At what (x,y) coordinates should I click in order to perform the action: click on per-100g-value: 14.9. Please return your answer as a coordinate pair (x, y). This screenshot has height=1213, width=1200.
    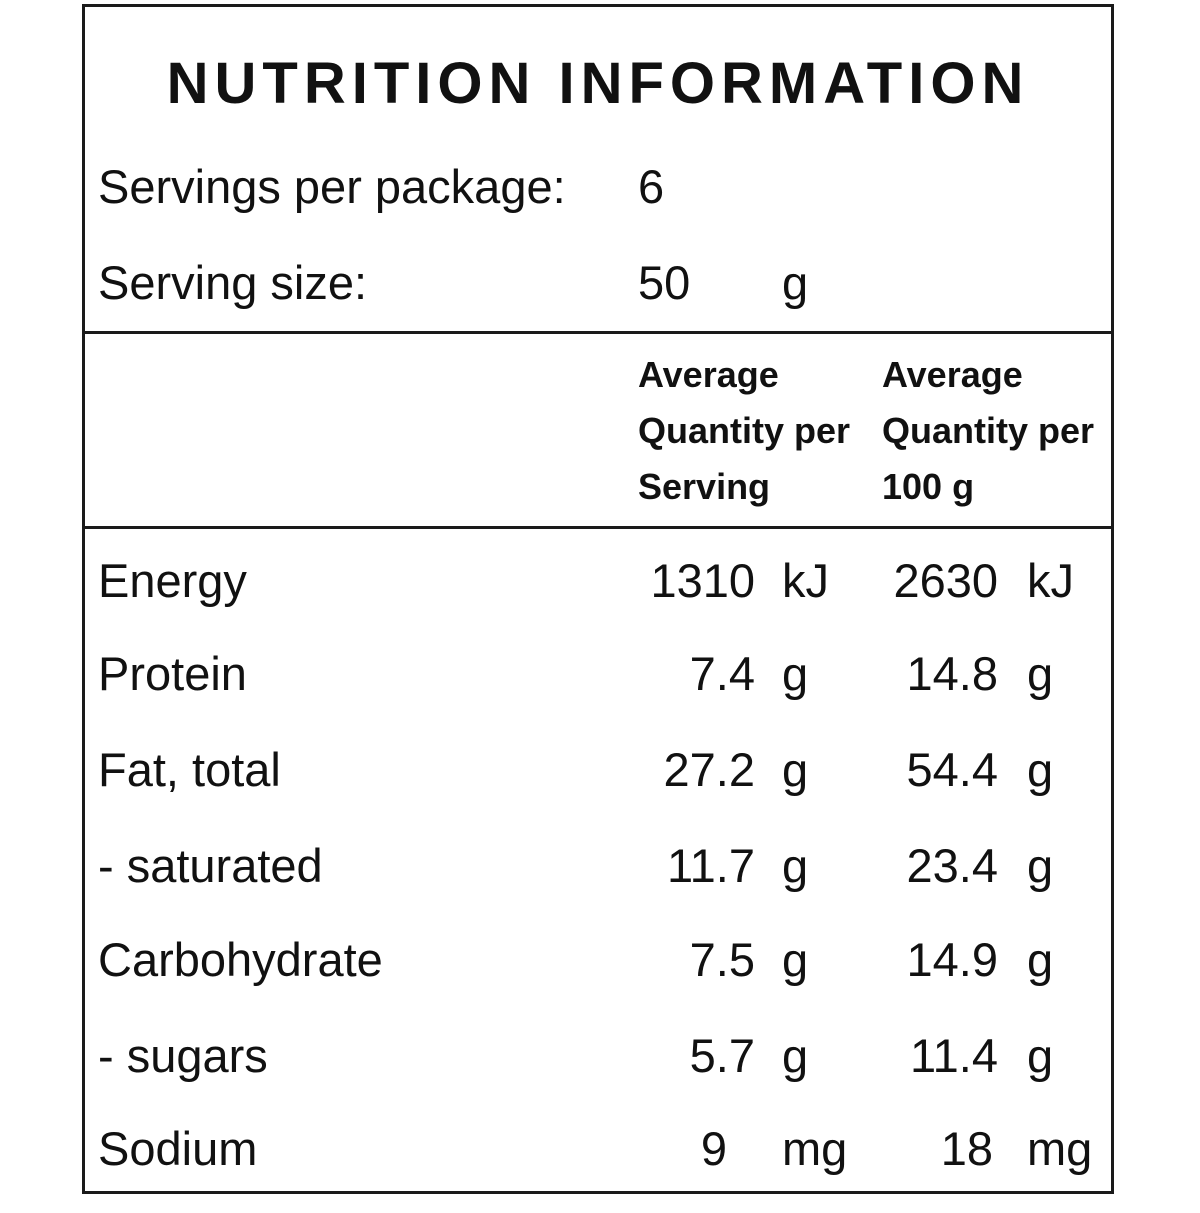
    Looking at the image, I should click on (952, 959).